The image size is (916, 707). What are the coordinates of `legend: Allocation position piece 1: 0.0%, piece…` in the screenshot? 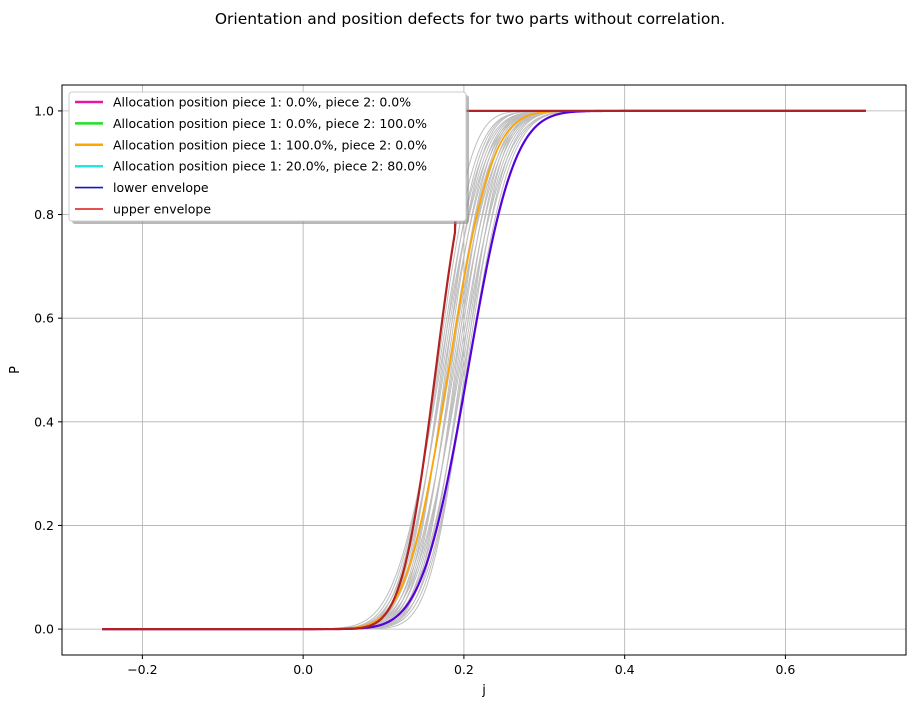 It's located at (268, 157).